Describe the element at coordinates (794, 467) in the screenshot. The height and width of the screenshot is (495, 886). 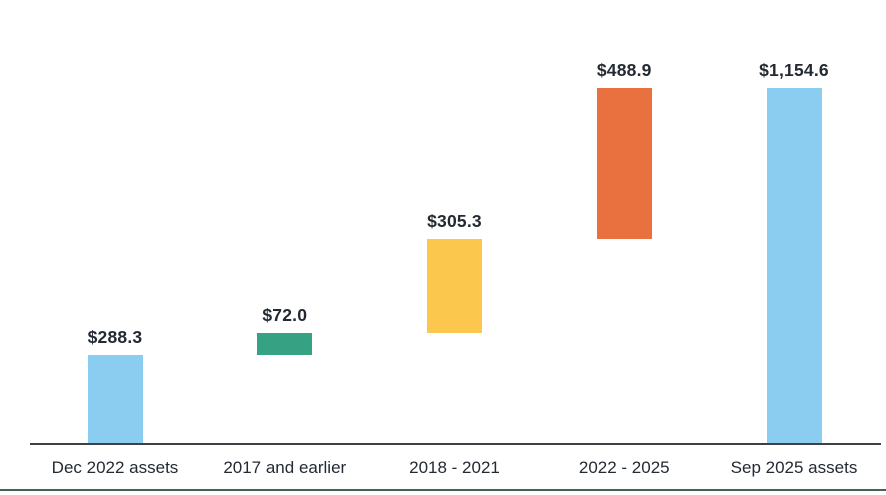
I see `category-label-sep-2025-assets: Sep 2025 assets` at that location.